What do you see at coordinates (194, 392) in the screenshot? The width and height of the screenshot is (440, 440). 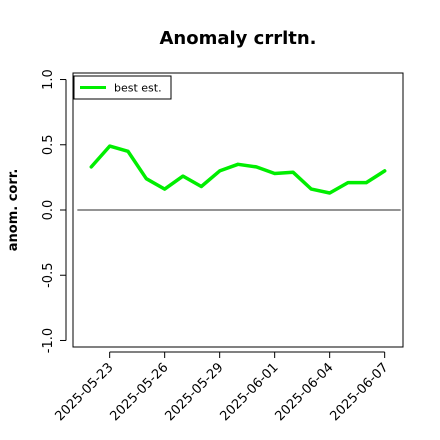 I see `x-tick-label-2: 2025-05-29` at bounding box center [194, 392].